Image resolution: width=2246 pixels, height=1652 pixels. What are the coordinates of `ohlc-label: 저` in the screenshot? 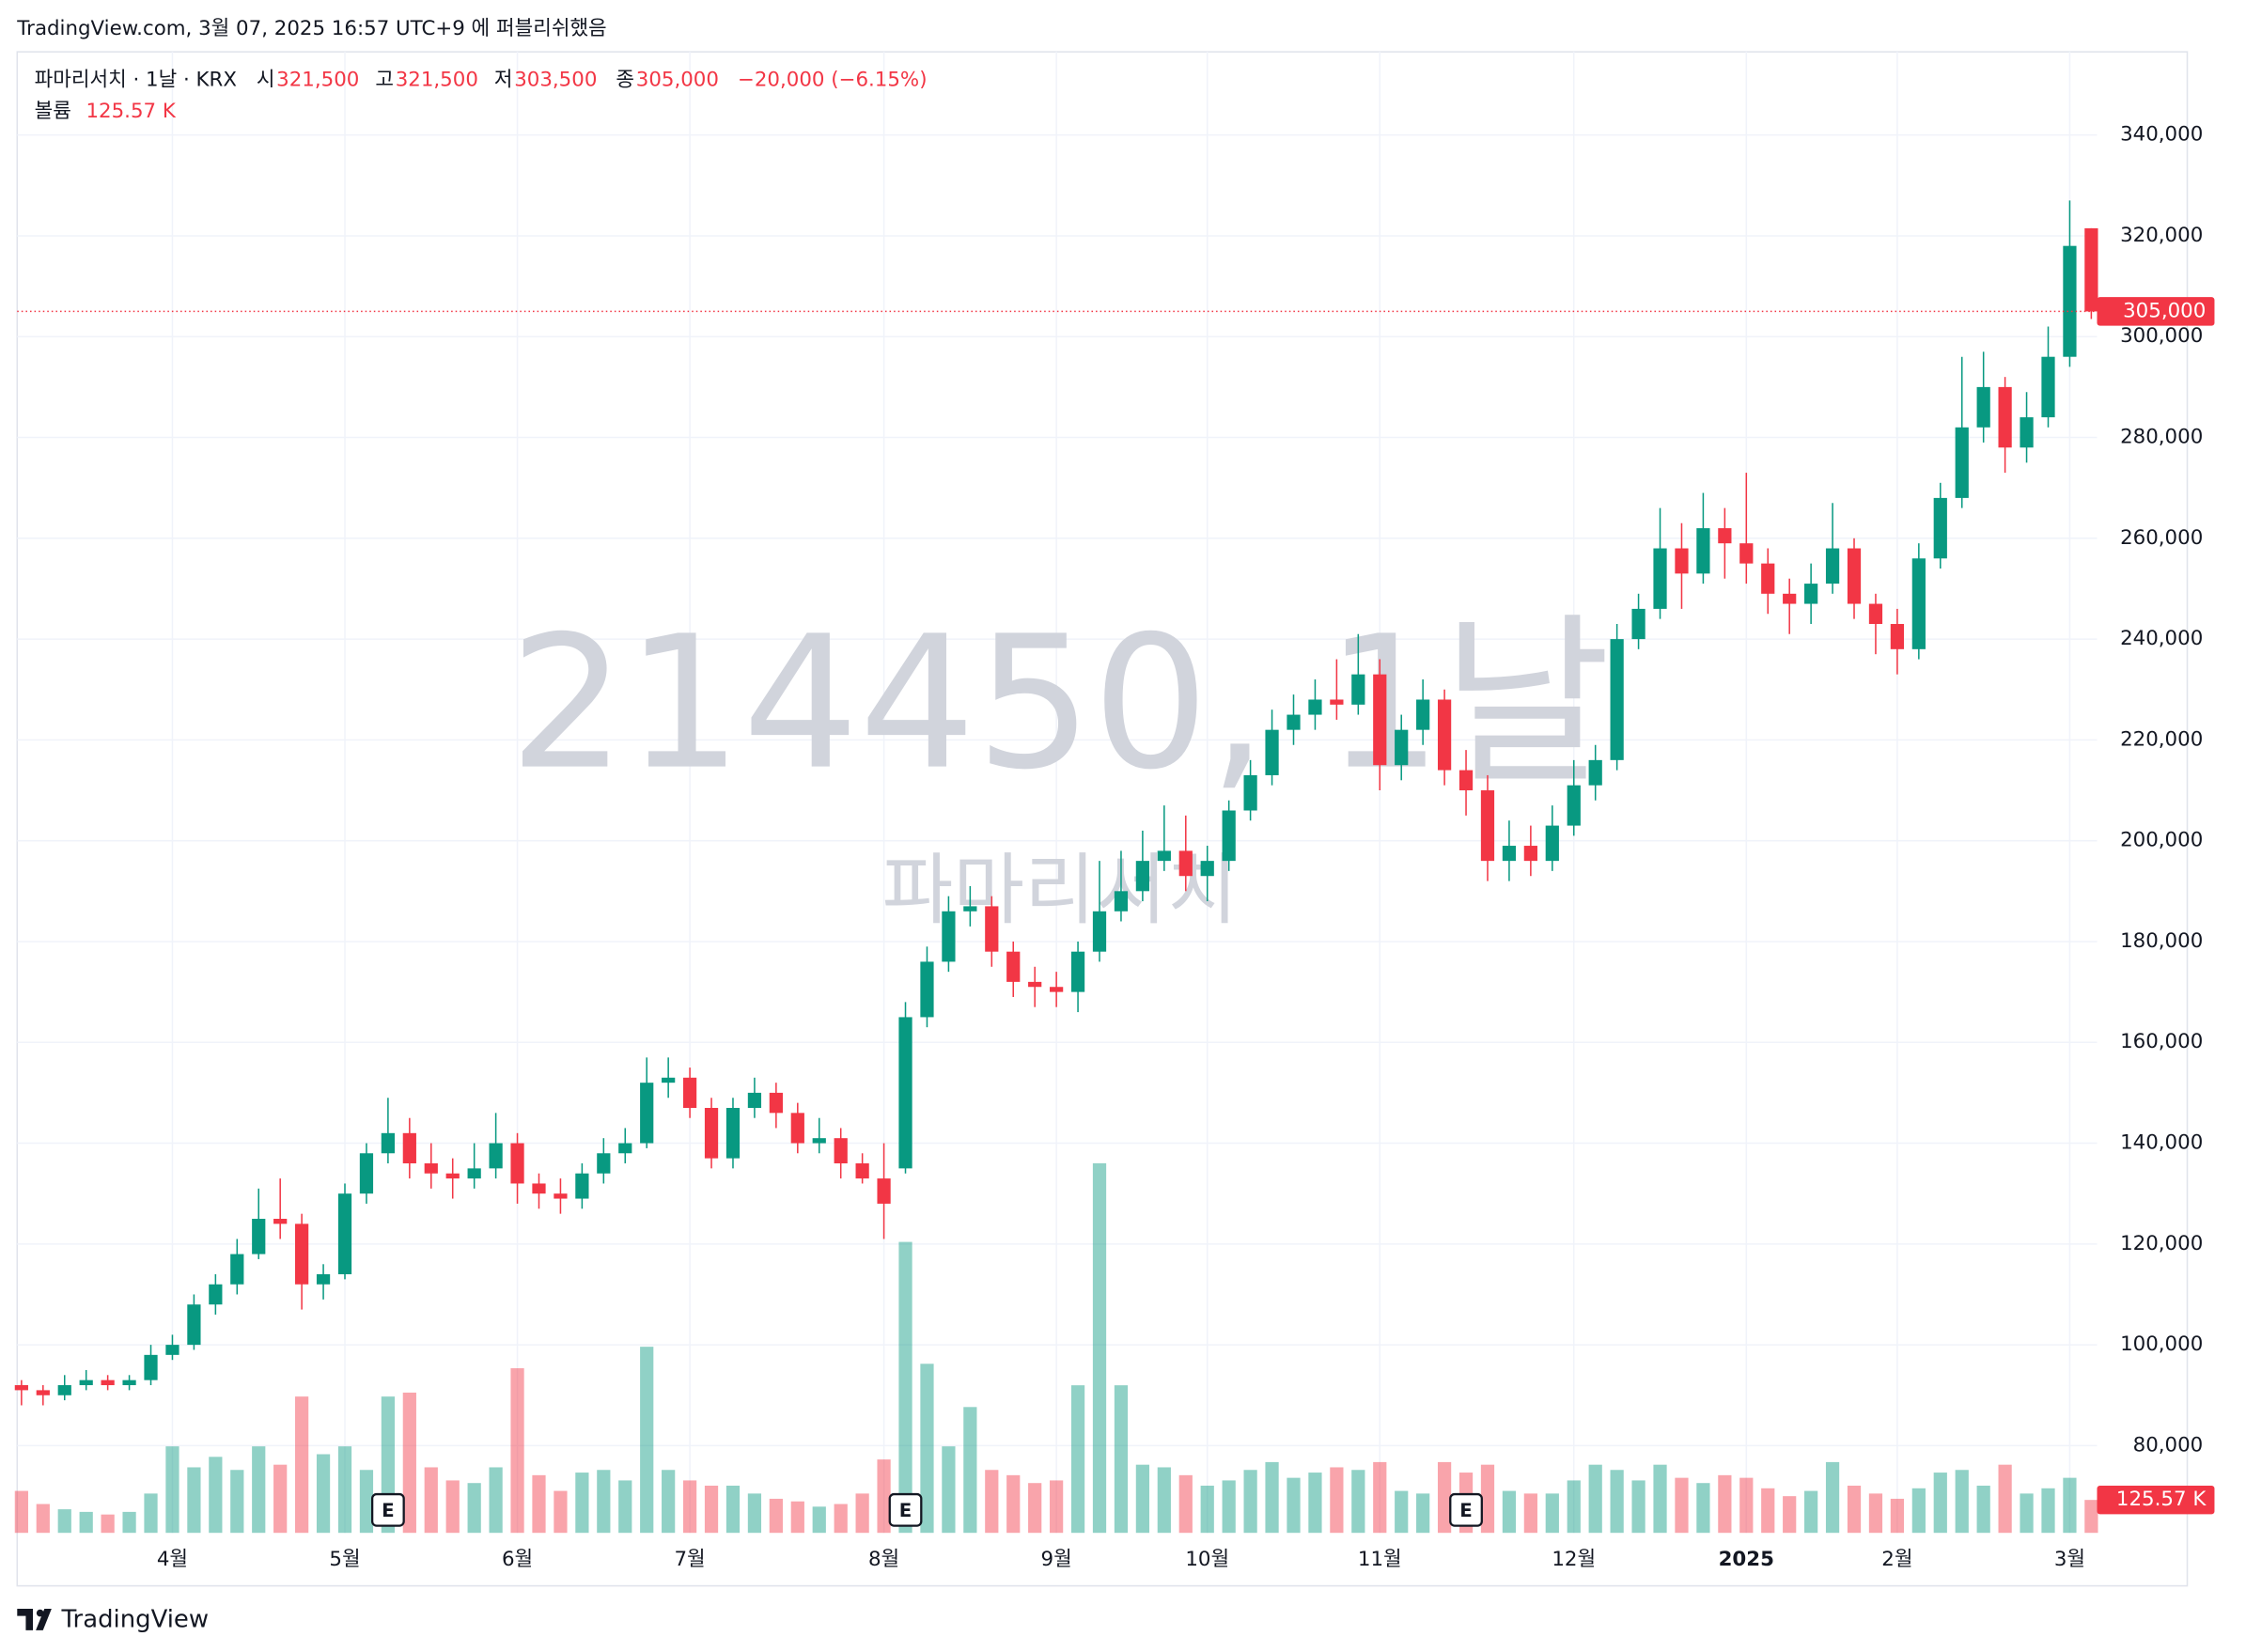 It's located at (503, 80).